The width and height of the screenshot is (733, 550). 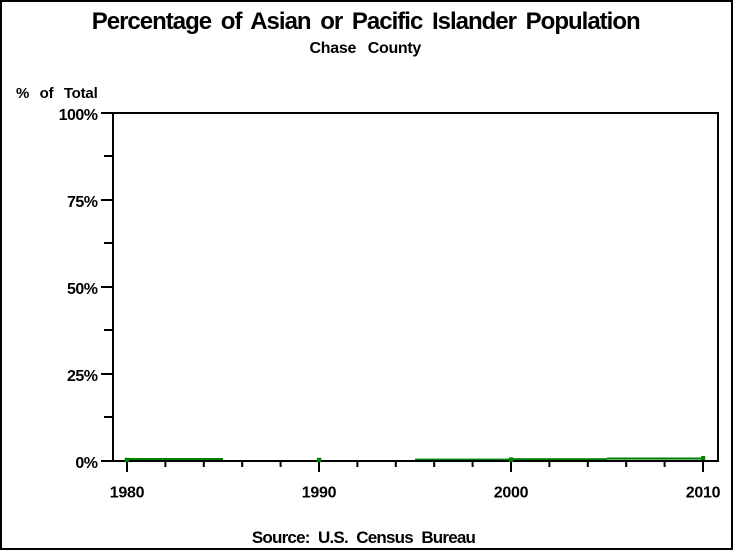 I want to click on svg-text: 1980, so click(x=127, y=493).